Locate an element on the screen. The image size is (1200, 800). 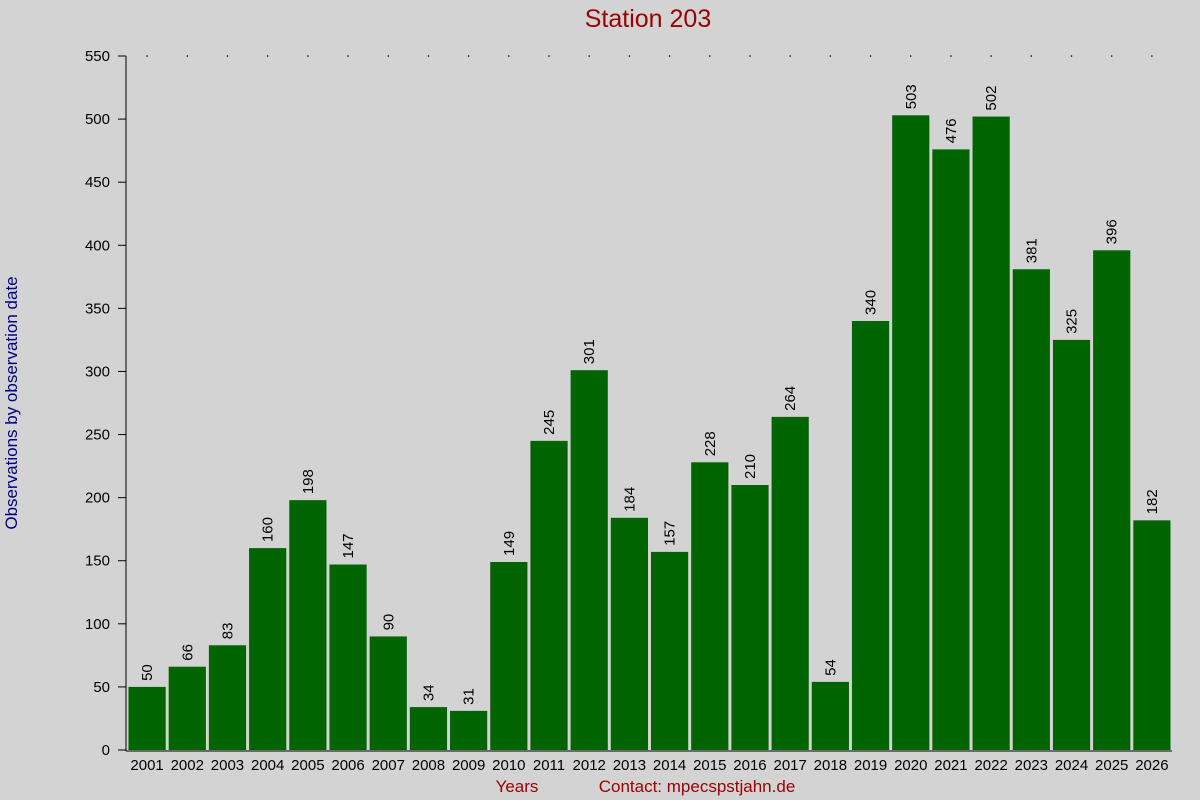
y-tick-label: 350 is located at coordinates (97, 308).